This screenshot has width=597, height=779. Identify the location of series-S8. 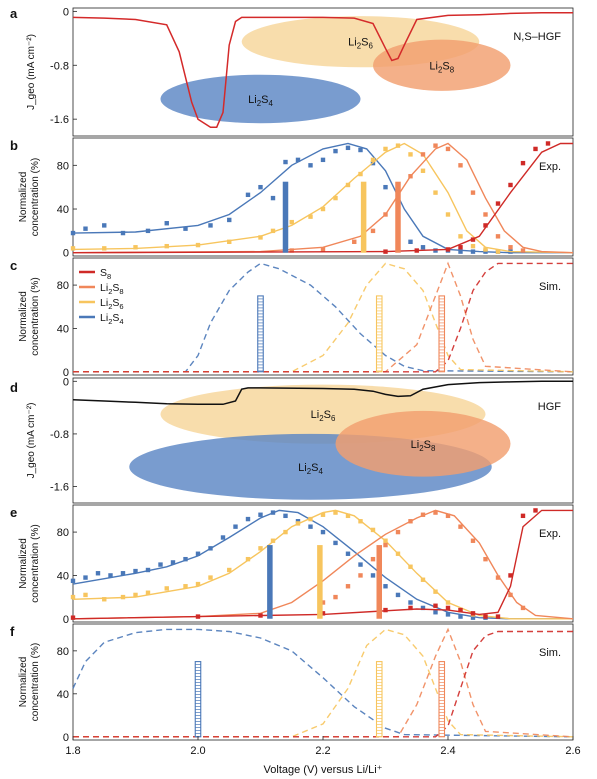
(323, 684).